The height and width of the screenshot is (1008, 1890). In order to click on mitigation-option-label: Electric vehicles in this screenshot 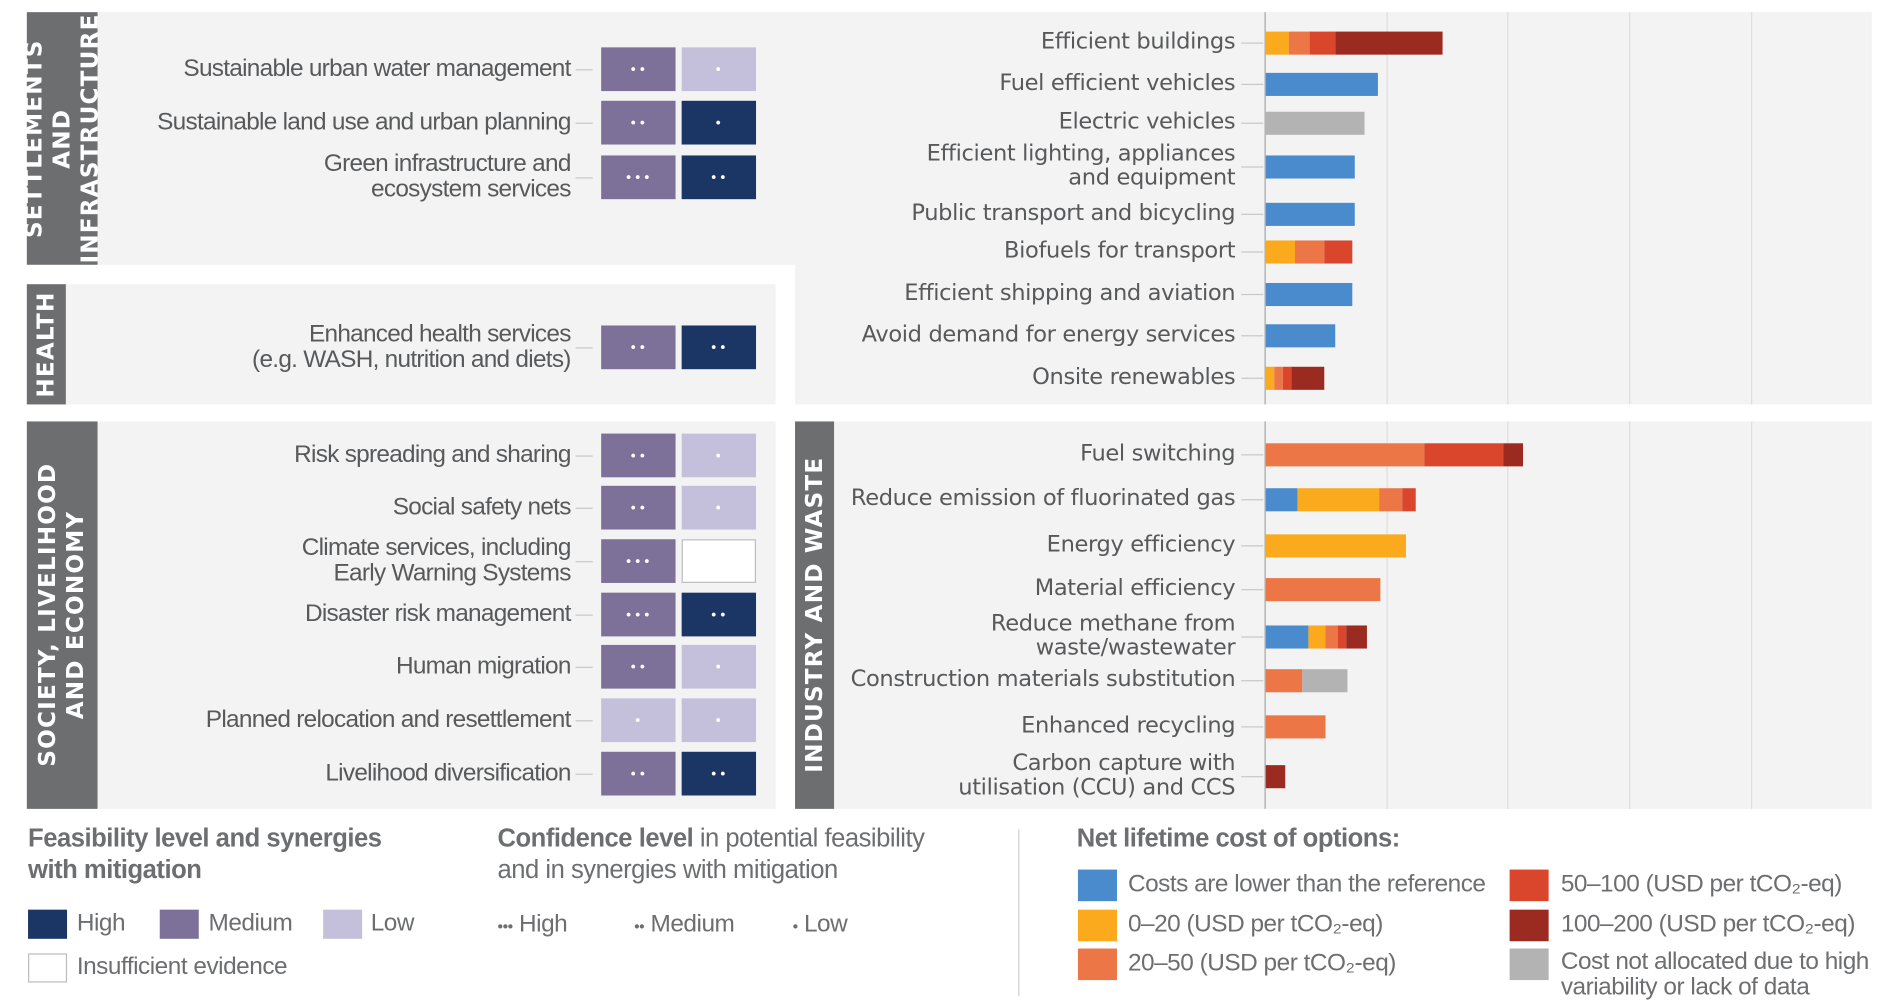, I will do `click(1147, 122)`.